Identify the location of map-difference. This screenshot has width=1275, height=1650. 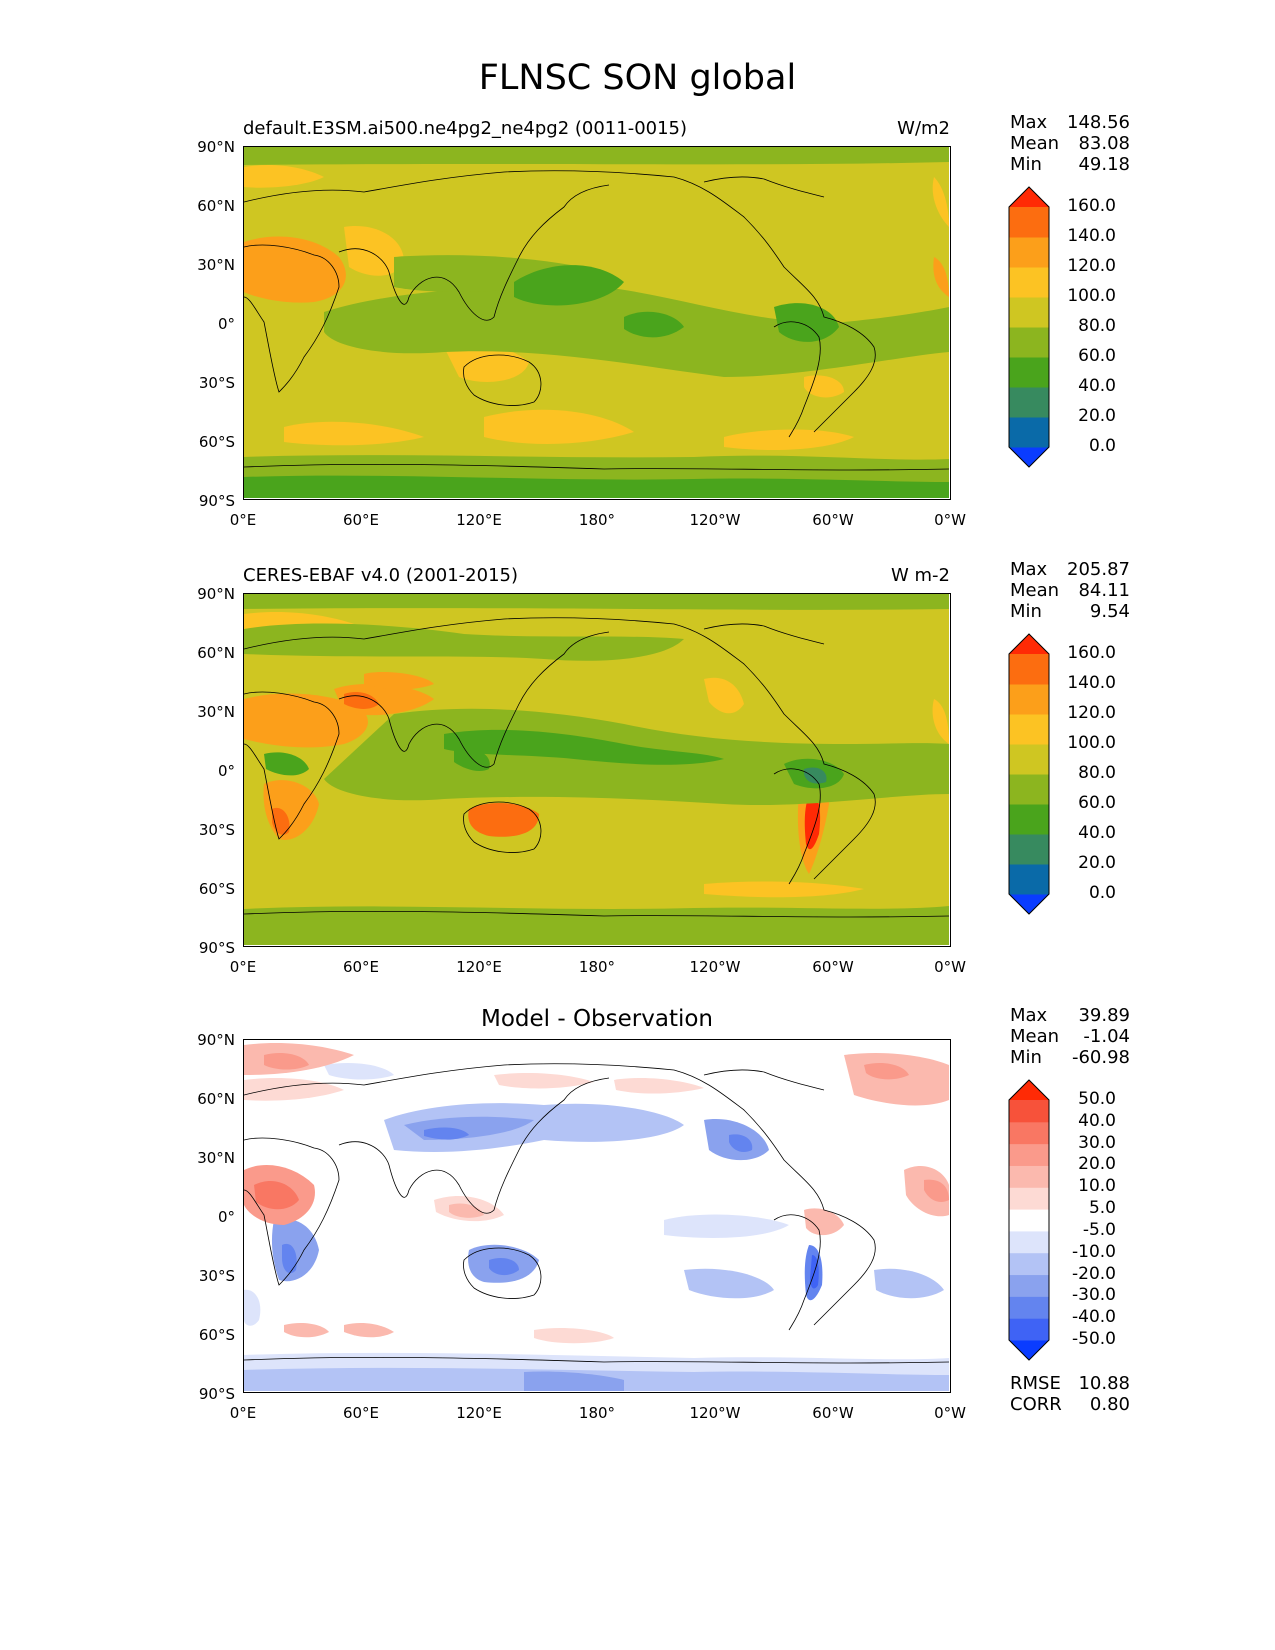
(597, 1216).